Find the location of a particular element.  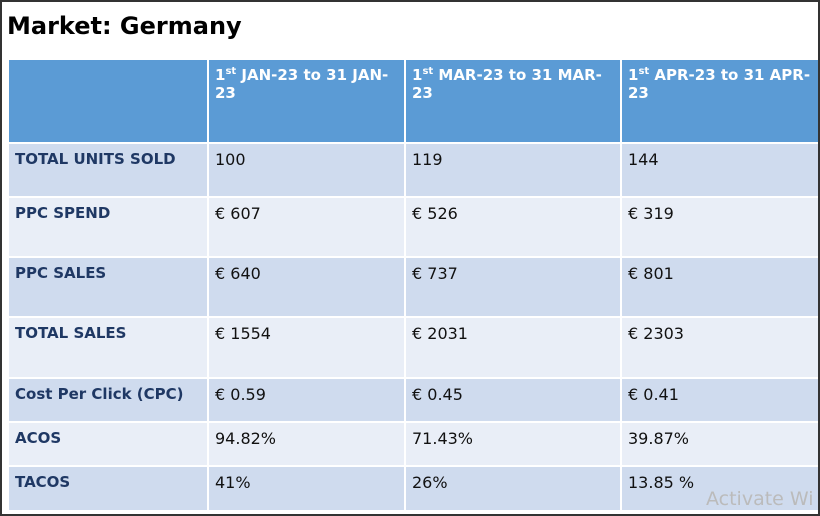

table-row: PPC SALES € 640 € 737 € 801 is located at coordinates (412, 287).